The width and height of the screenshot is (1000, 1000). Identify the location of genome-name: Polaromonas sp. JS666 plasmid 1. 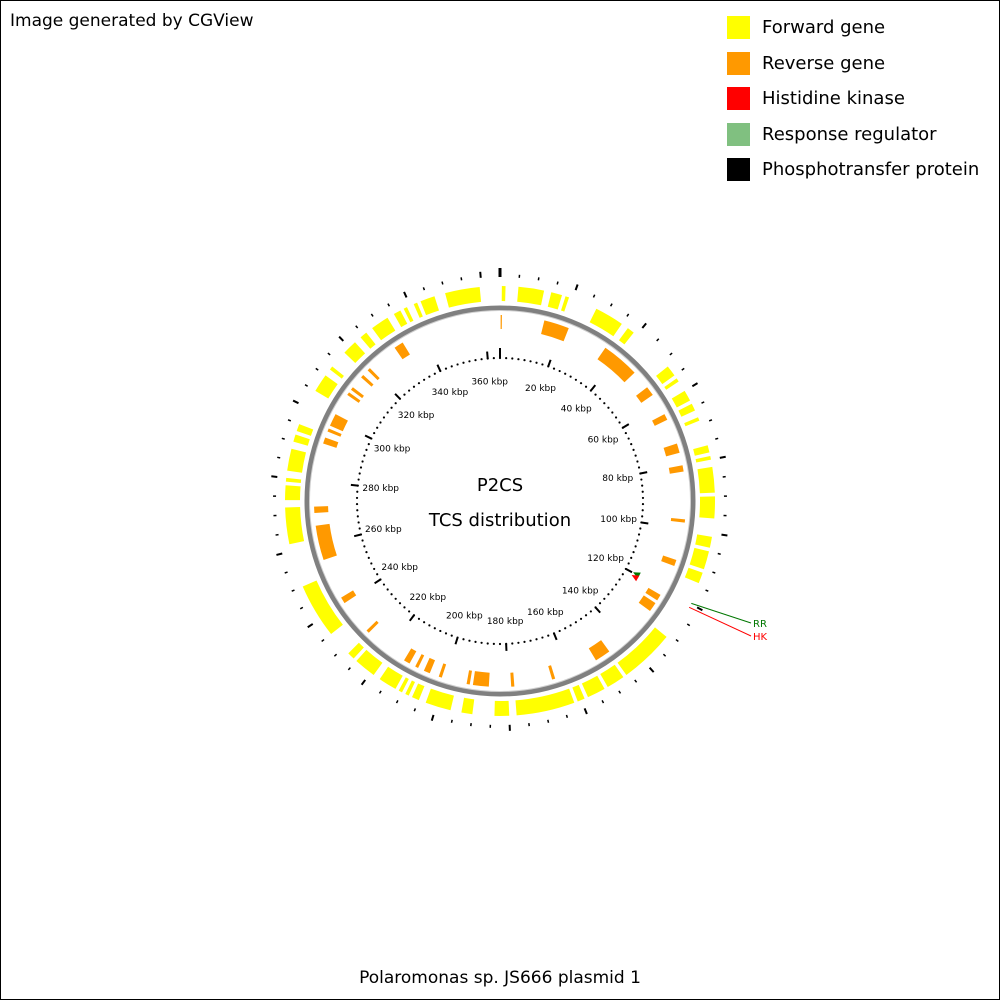
(500, 978).